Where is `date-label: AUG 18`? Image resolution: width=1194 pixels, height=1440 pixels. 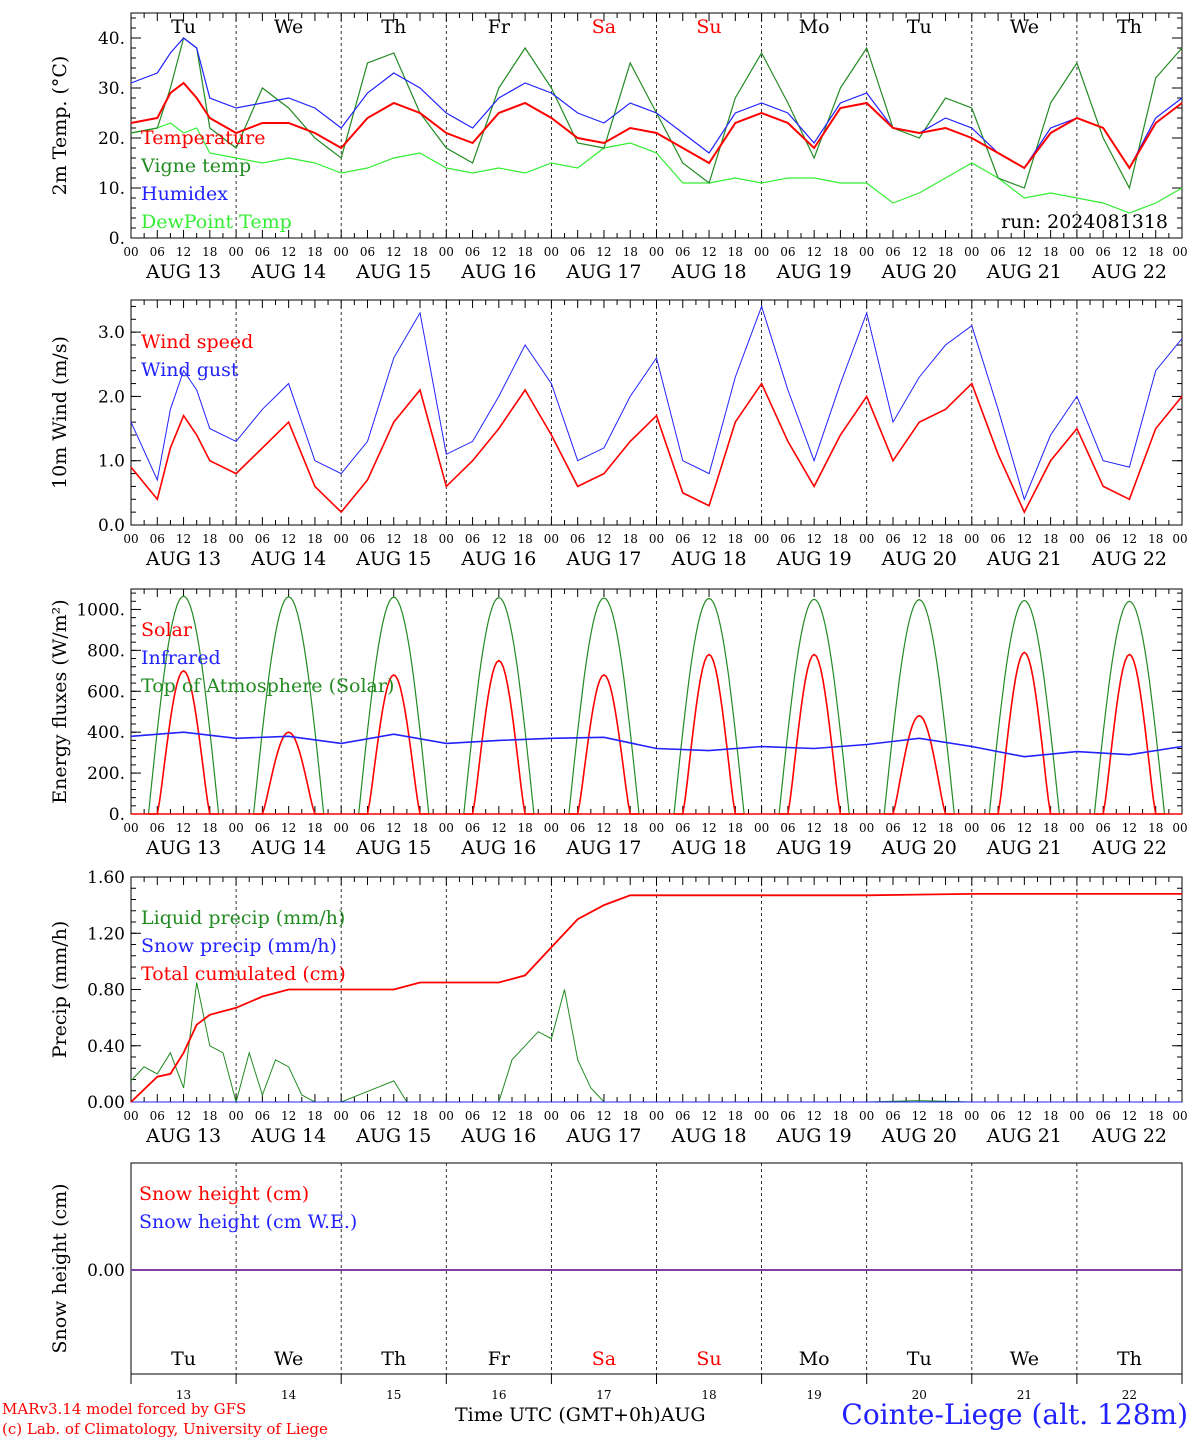 date-label: AUG 18 is located at coordinates (708, 559).